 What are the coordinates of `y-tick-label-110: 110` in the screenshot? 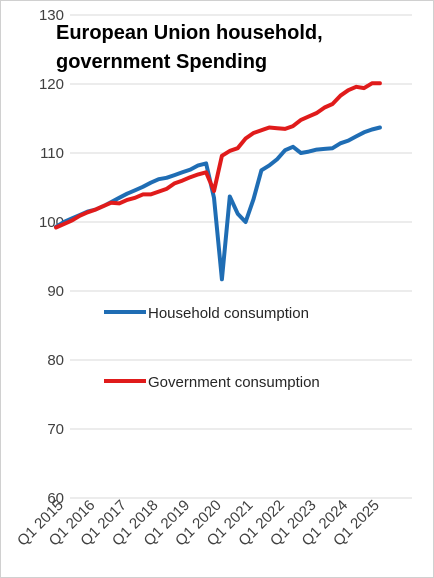 It's located at (52, 153).